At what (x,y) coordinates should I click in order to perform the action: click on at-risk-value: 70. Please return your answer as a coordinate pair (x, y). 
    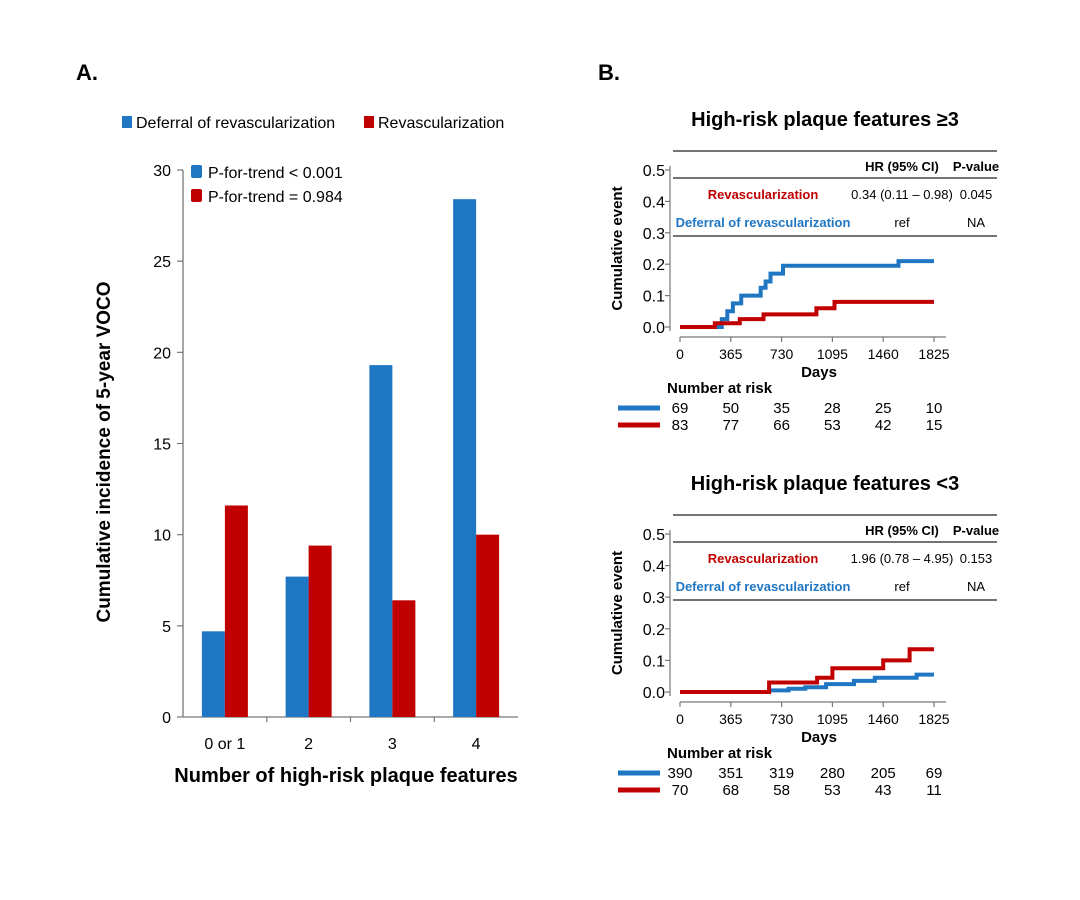
    Looking at the image, I should click on (680, 790).